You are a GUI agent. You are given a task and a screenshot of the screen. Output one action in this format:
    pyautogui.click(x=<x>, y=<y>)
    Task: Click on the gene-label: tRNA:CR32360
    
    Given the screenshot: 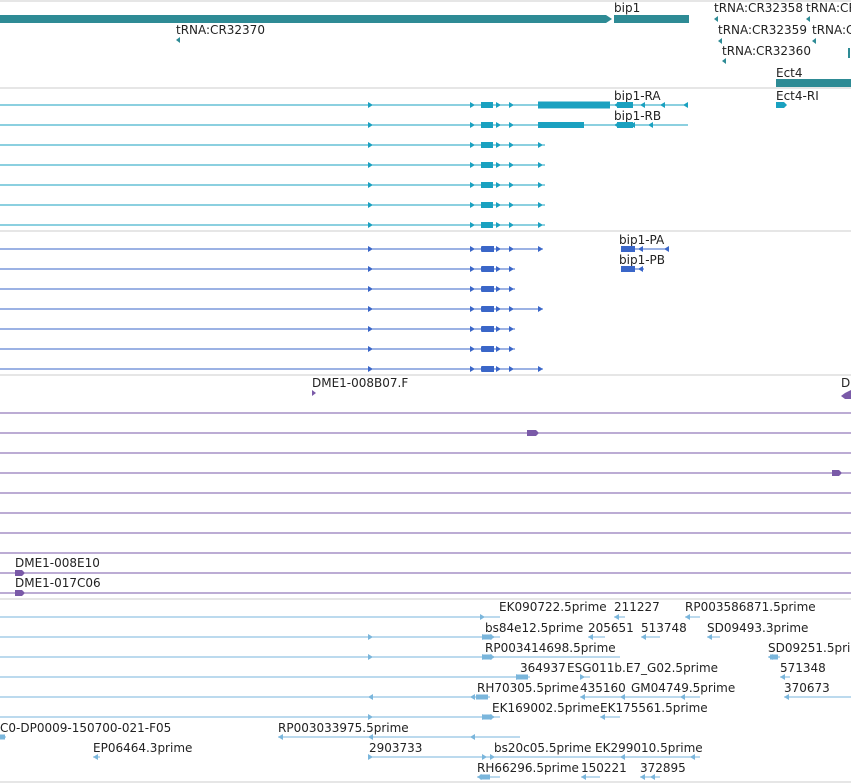 What is the action you would take?
    pyautogui.click(x=766, y=51)
    